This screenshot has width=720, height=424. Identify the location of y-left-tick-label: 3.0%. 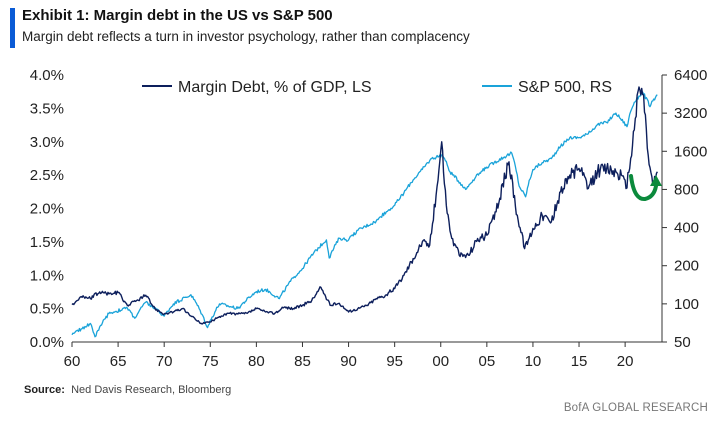
(47, 142).